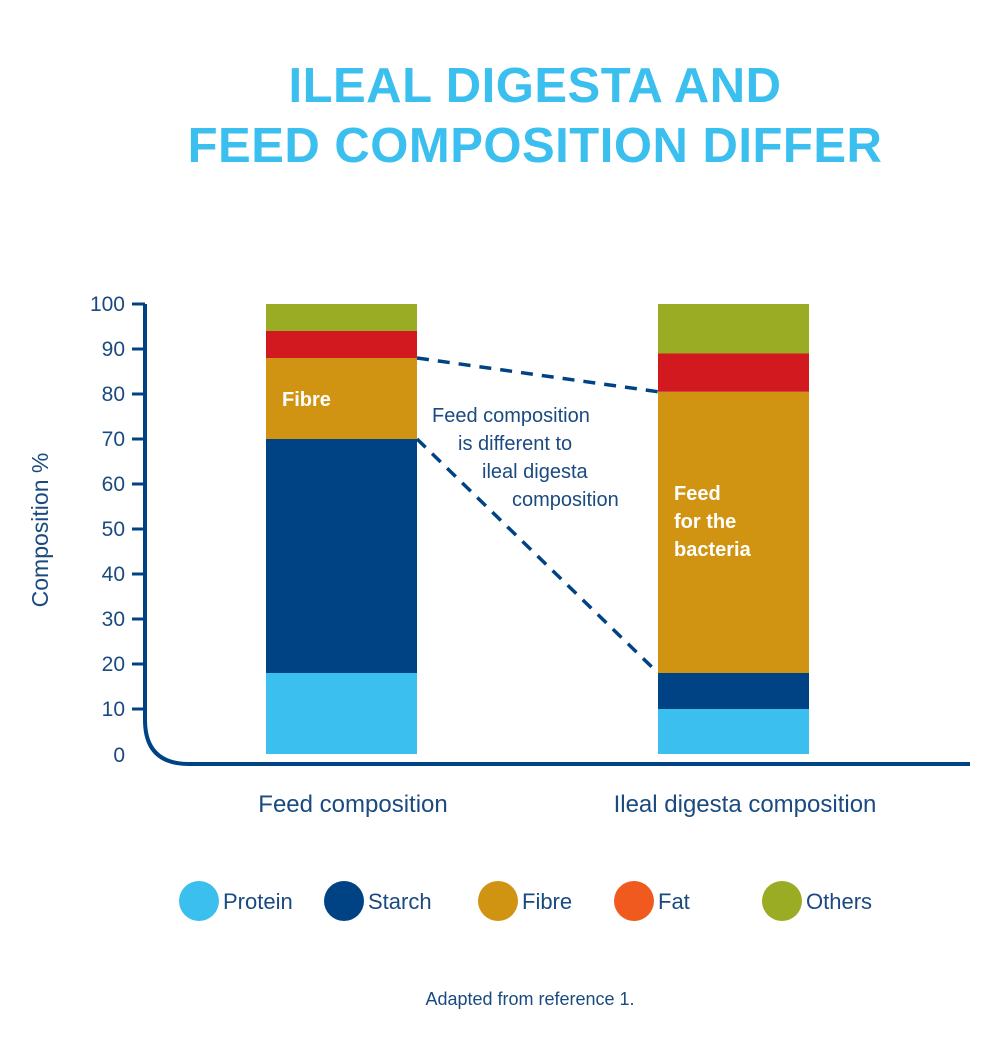 This screenshot has width=1000, height=1048. Describe the element at coordinates (713, 550) in the screenshot. I see `digesta-fibre-label-line: bacteria` at that location.